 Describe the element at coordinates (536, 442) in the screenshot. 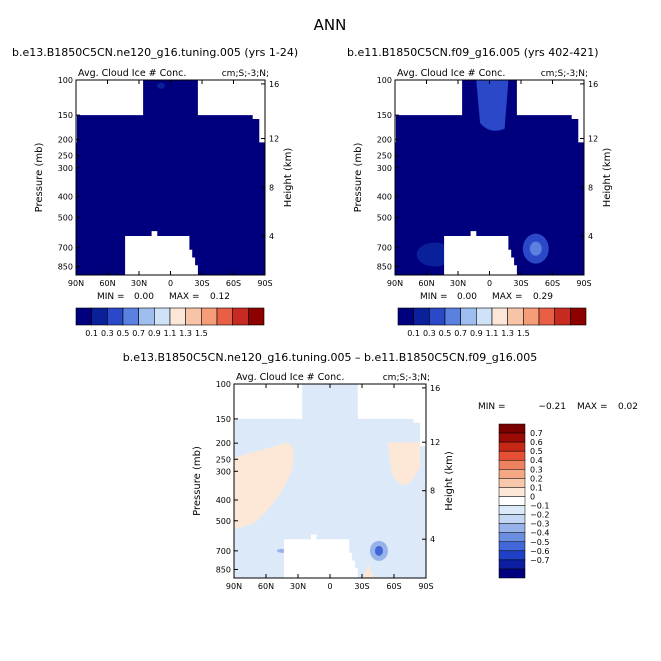

I see `colorbar-label: 0.6` at that location.